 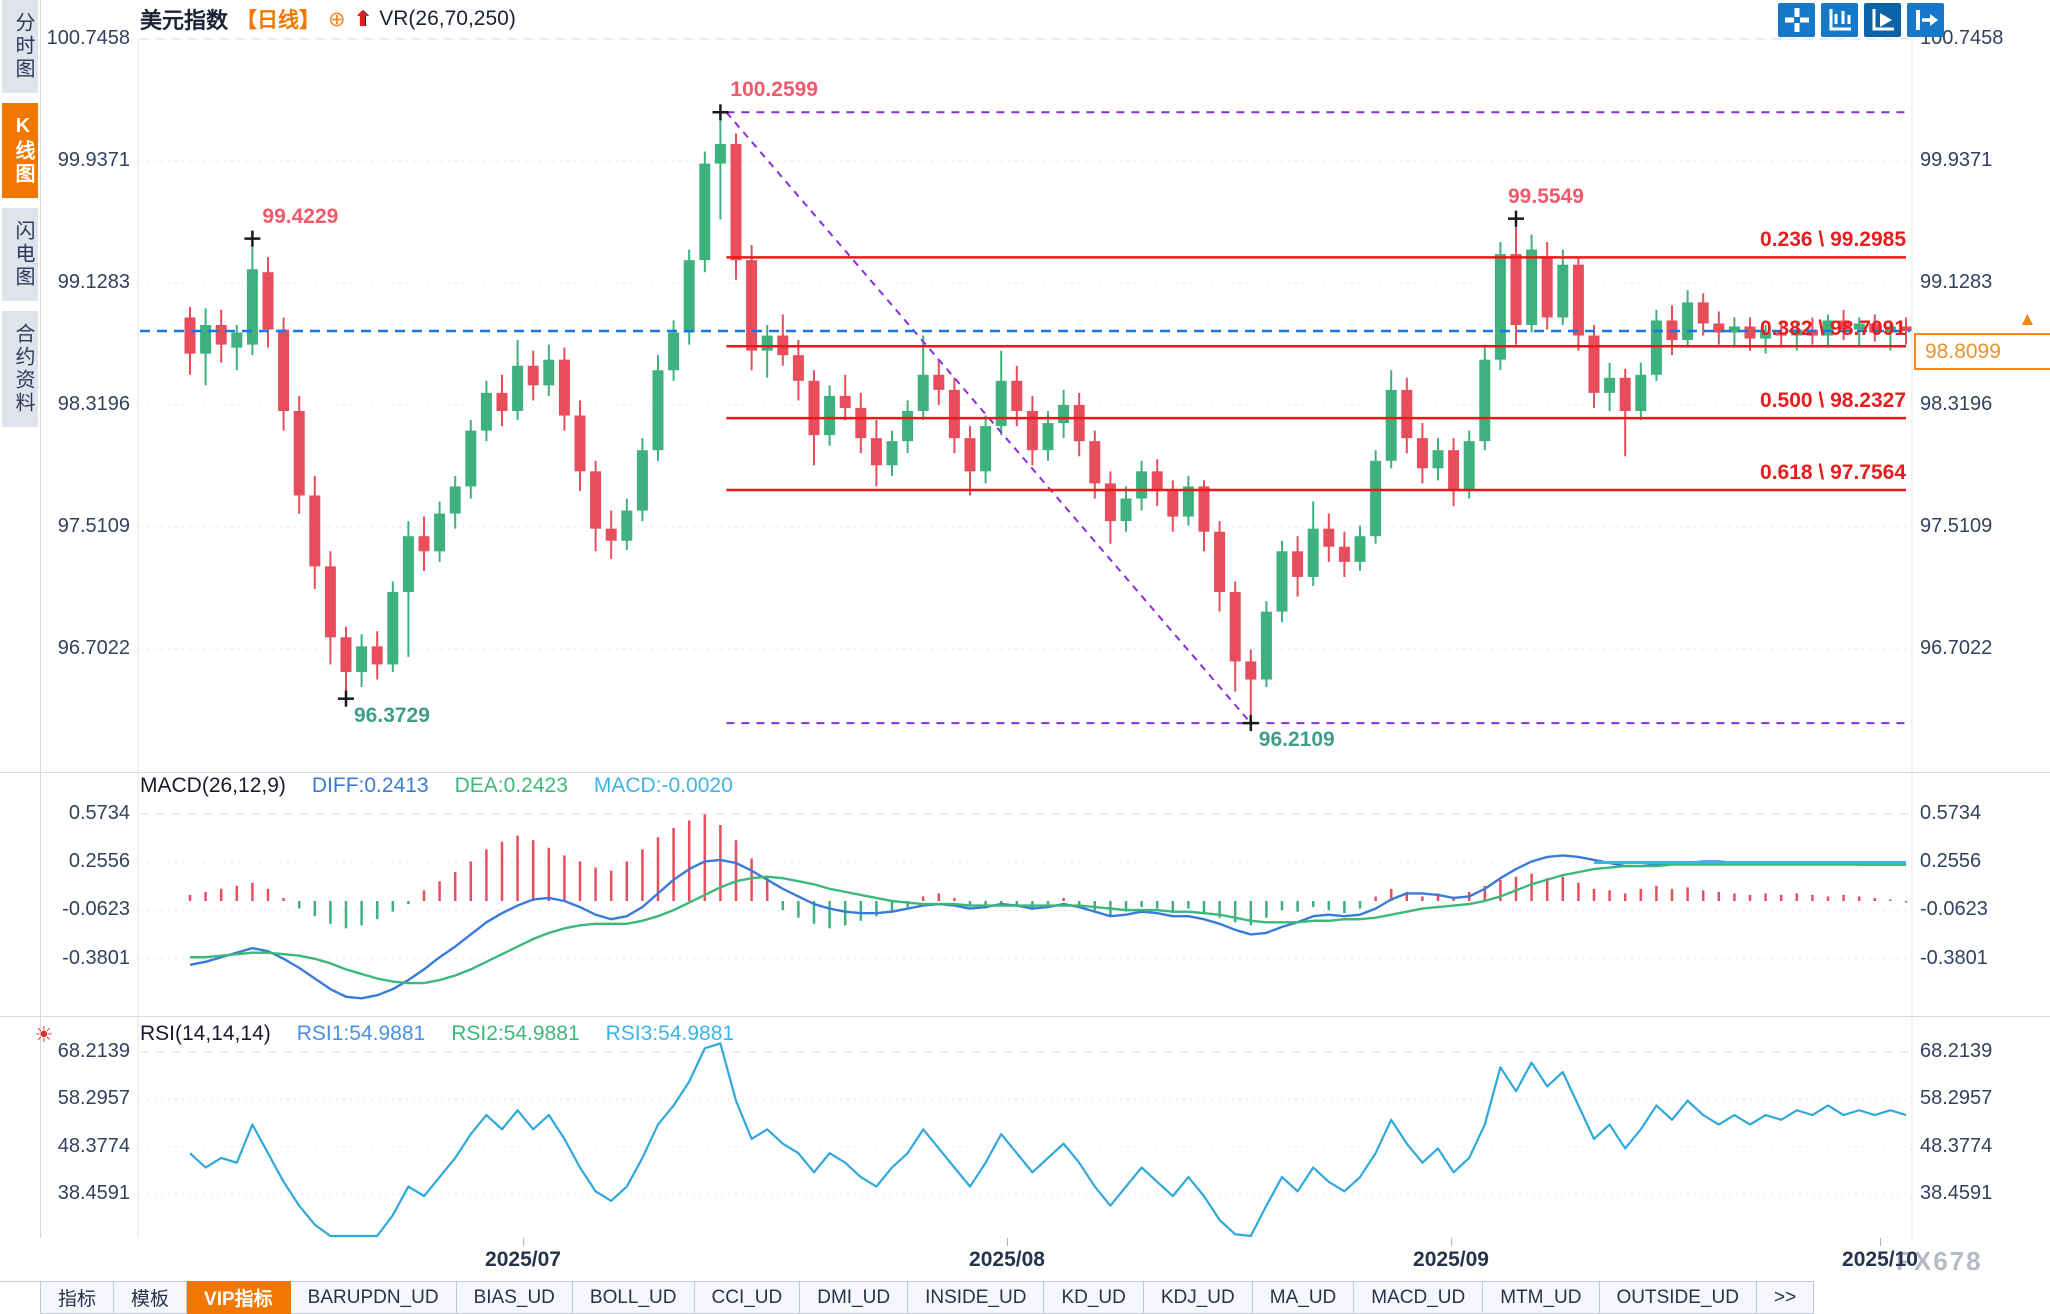 What do you see at coordinates (1861, 20) in the screenshot?
I see `chart-toolbar` at bounding box center [1861, 20].